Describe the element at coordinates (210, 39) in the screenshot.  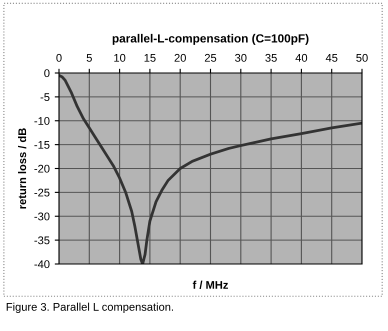
I see `chart-title: parallel-L-compensation (C=100pF)` at that location.